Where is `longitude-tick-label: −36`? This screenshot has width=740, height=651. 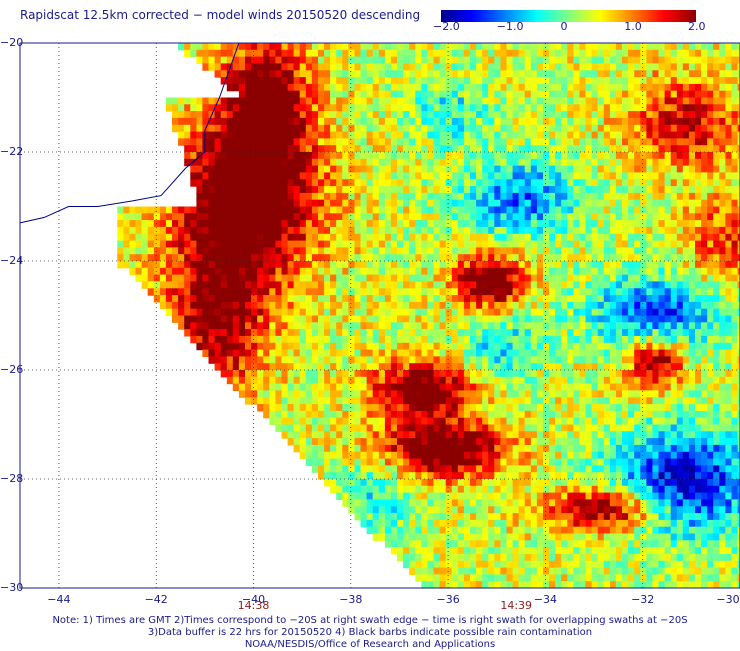 longitude-tick-label: −36 is located at coordinates (447, 599).